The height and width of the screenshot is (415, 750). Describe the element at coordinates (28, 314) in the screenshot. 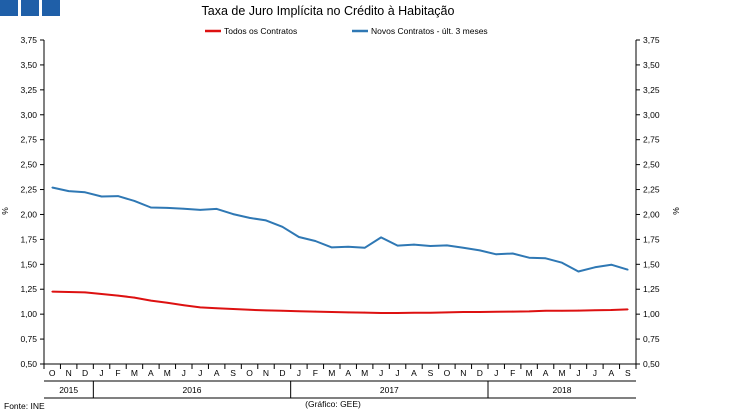

I see `y-tick-label-left: 1,00` at that location.